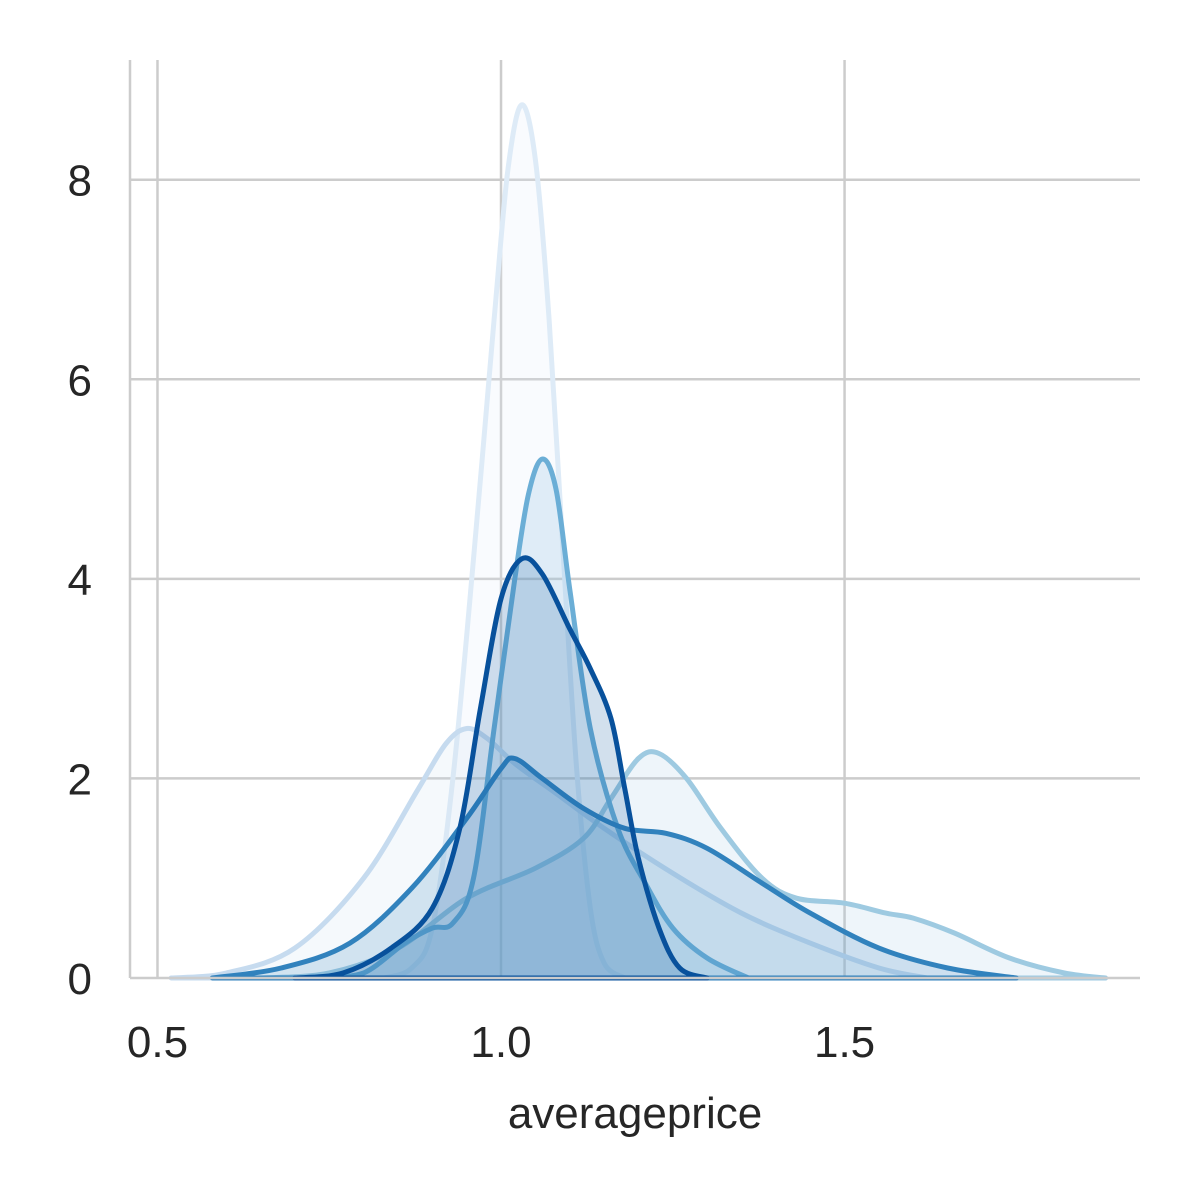  Describe the element at coordinates (844, 1042) in the screenshot. I see `x-tick-label-2: 1.5` at that location.